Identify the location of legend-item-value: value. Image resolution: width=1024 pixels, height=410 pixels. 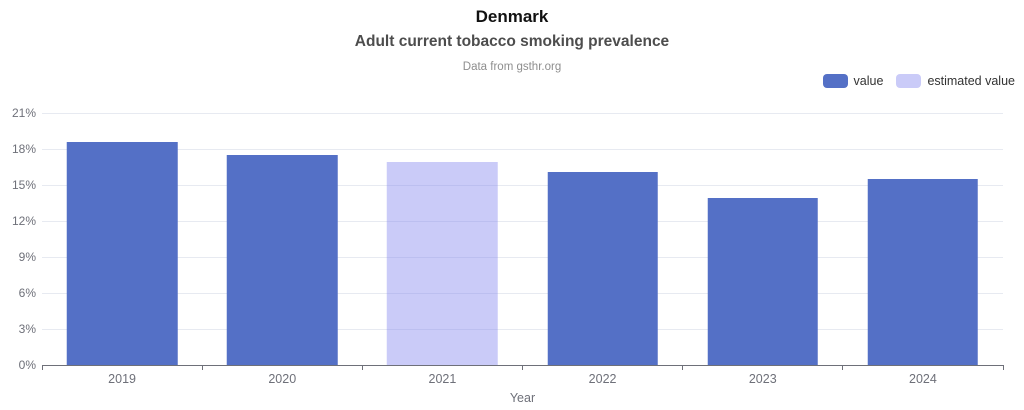
(853, 81).